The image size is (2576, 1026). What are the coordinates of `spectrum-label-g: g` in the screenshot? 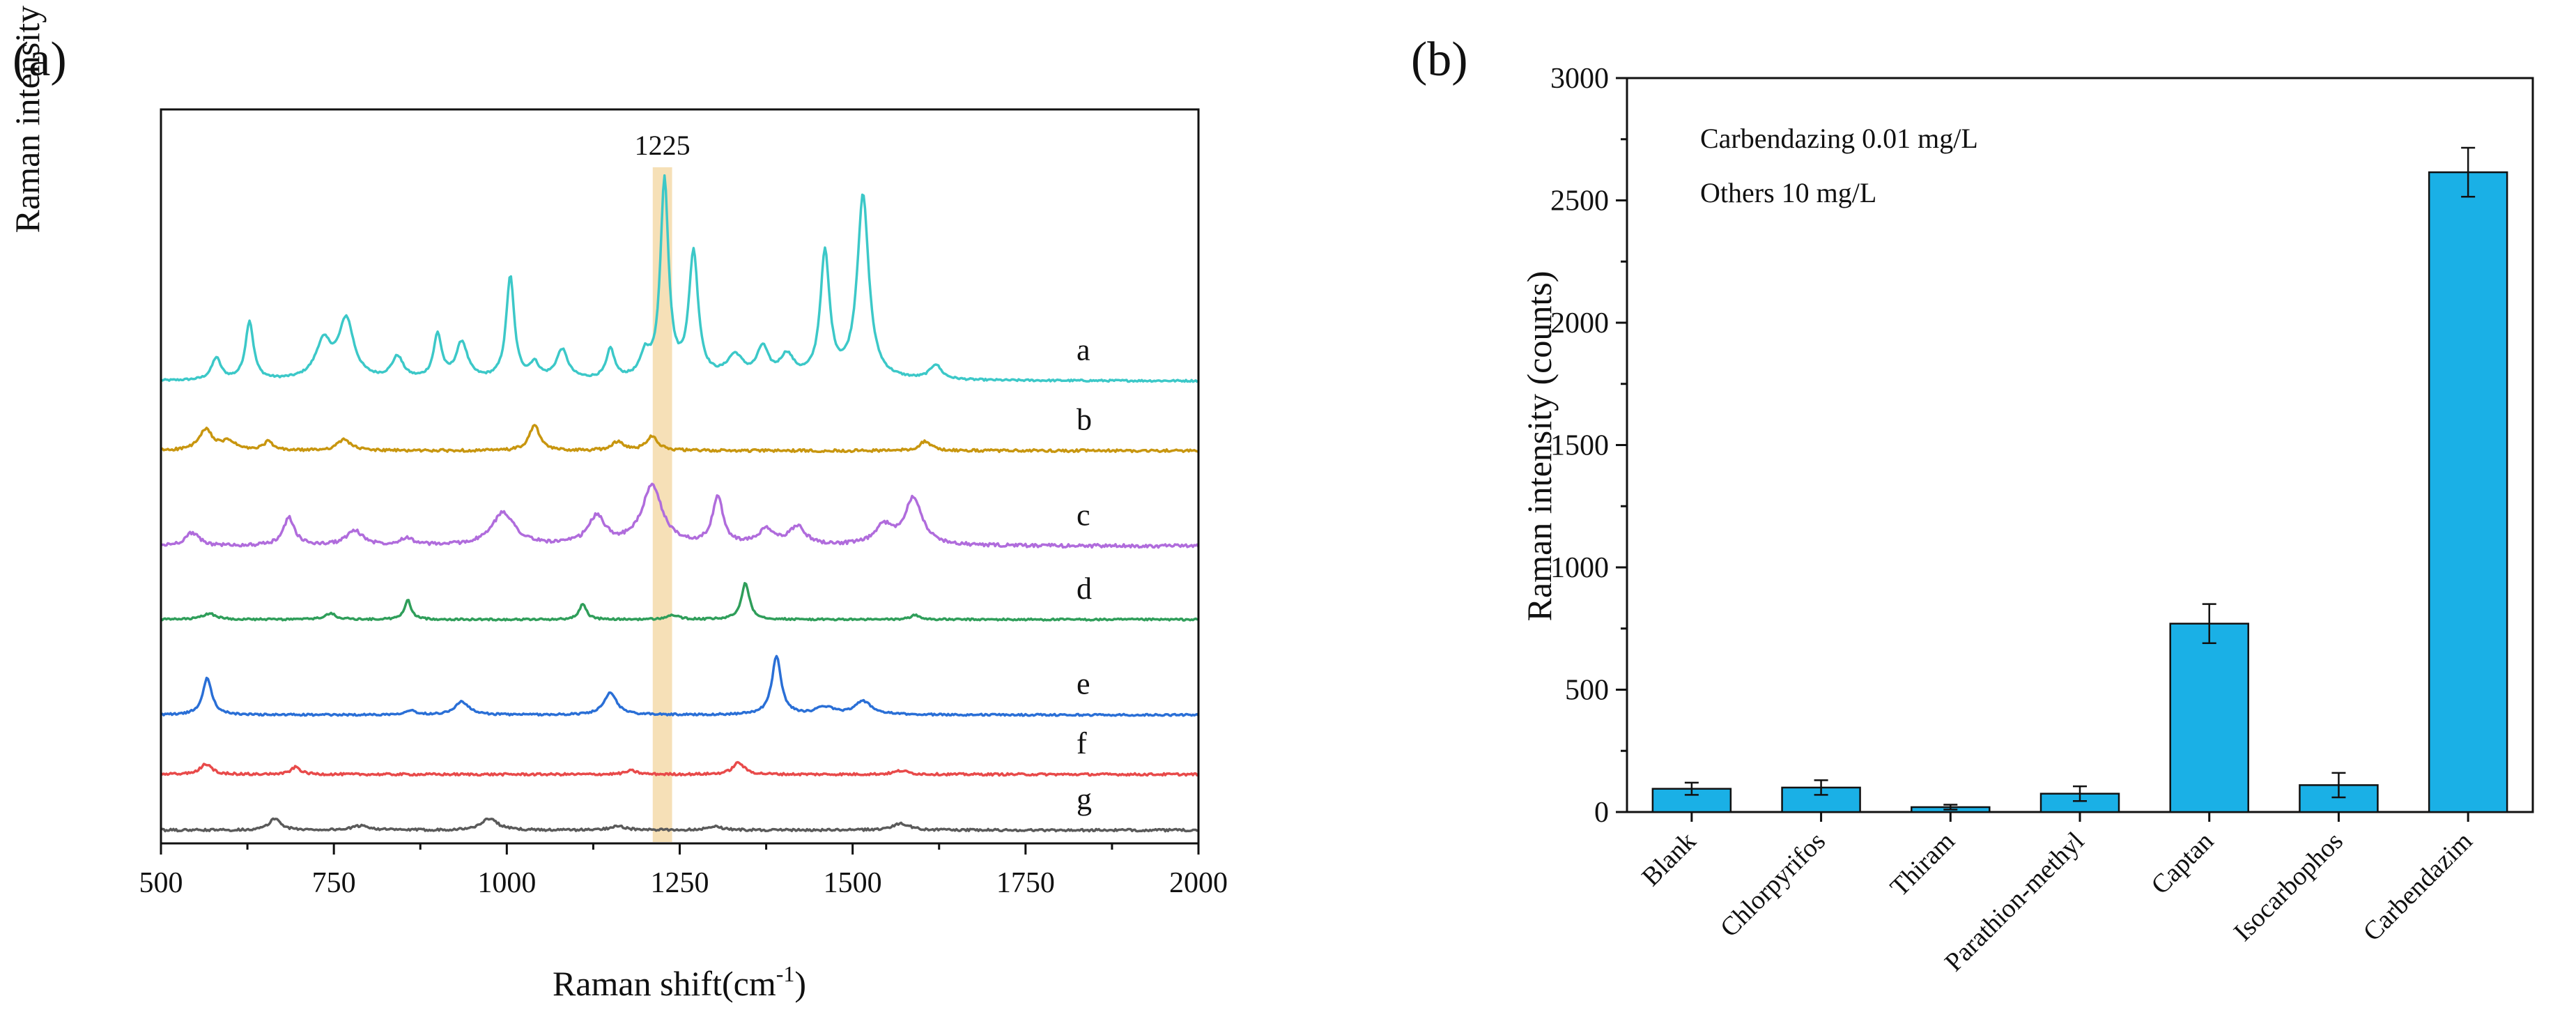 It's located at (1084, 799).